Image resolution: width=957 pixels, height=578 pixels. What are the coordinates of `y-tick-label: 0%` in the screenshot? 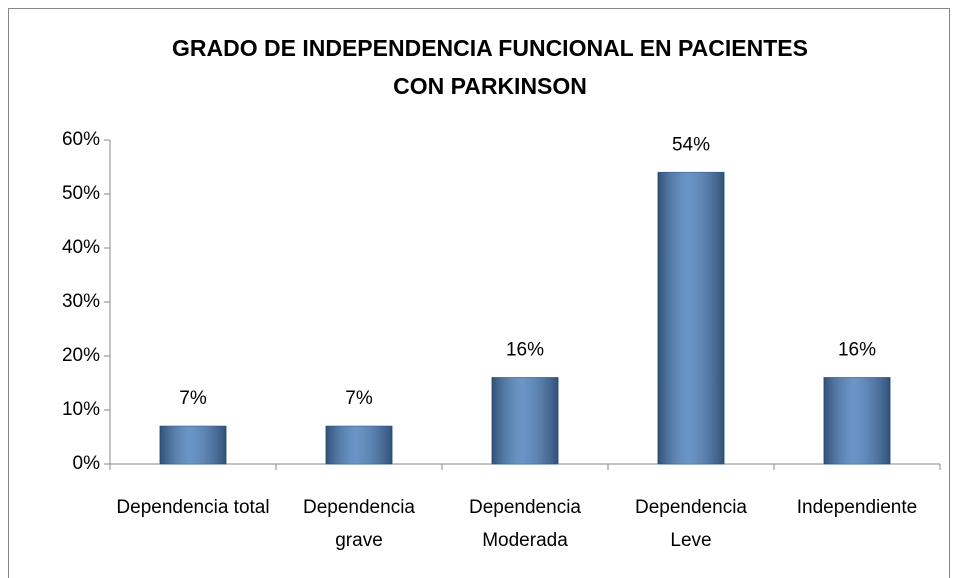 It's located at (87, 463).